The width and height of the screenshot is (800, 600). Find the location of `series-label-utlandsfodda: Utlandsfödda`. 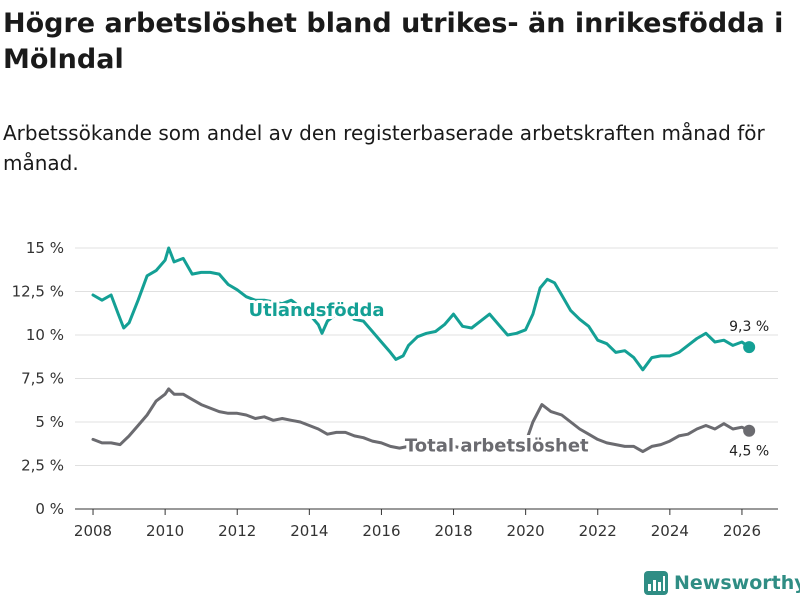

series-label-utlandsfodda: Utlandsfödda is located at coordinates (317, 310).